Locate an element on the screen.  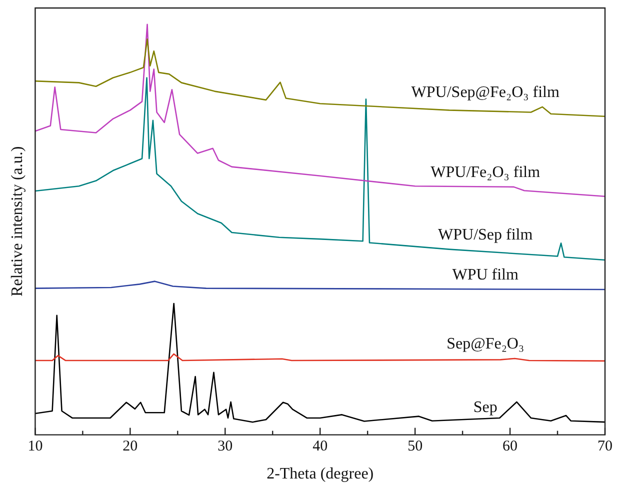
x-tick-label: 30 is located at coordinates (225, 446).